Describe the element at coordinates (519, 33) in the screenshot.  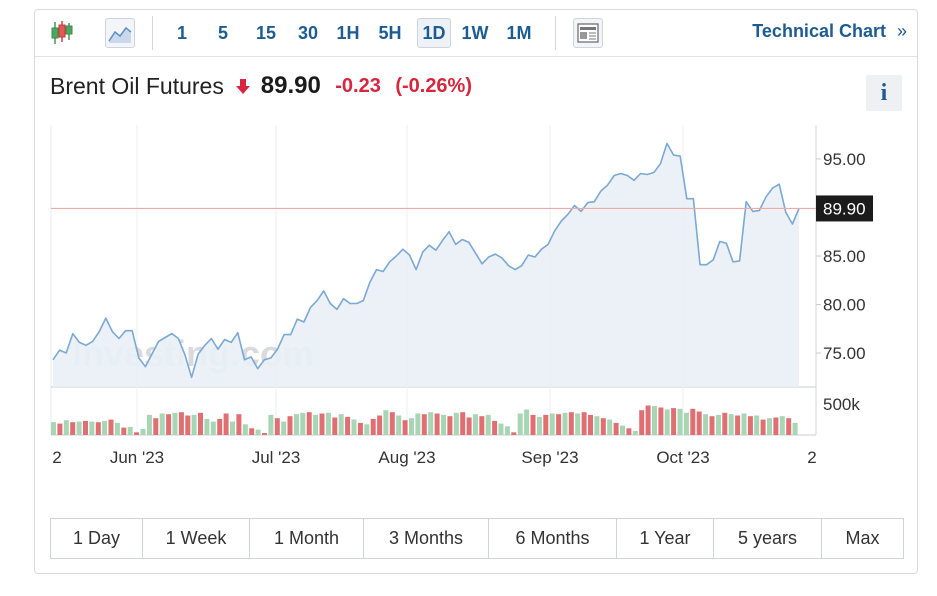
I see `period-1m: 1M` at that location.